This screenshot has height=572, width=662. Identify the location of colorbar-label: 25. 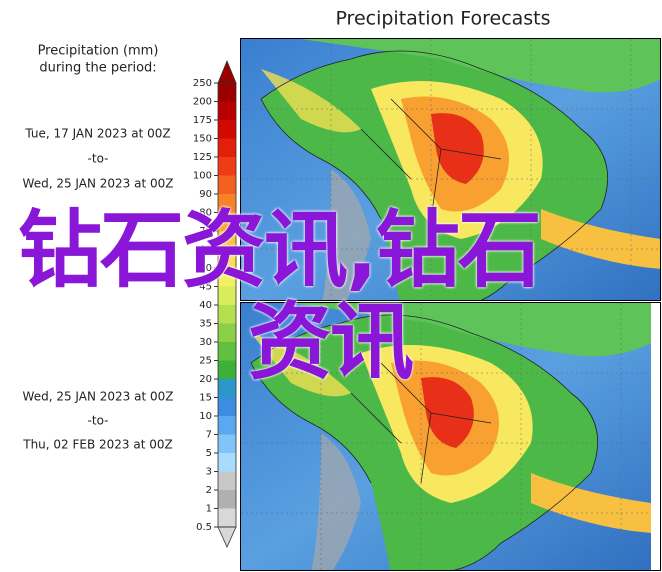
(205, 361).